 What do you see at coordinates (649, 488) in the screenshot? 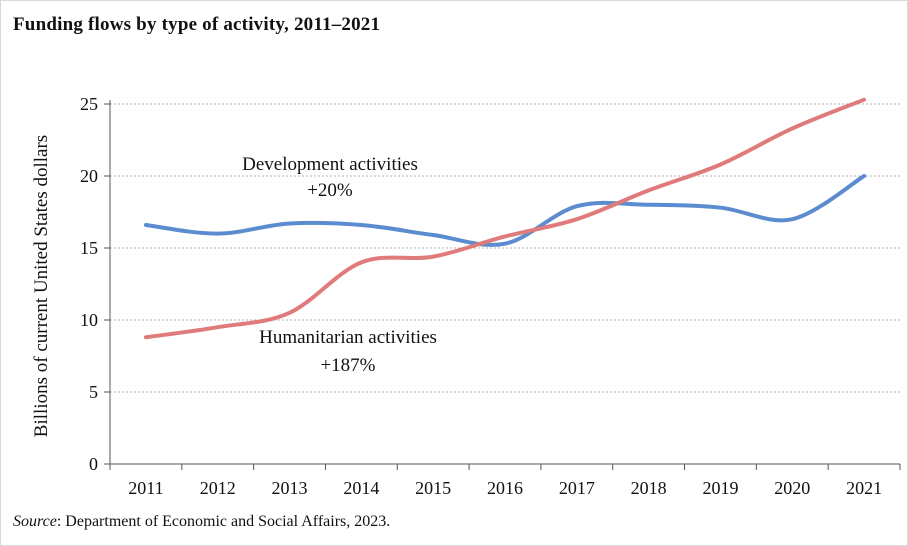
I see `x-tick-label: 2018` at bounding box center [649, 488].